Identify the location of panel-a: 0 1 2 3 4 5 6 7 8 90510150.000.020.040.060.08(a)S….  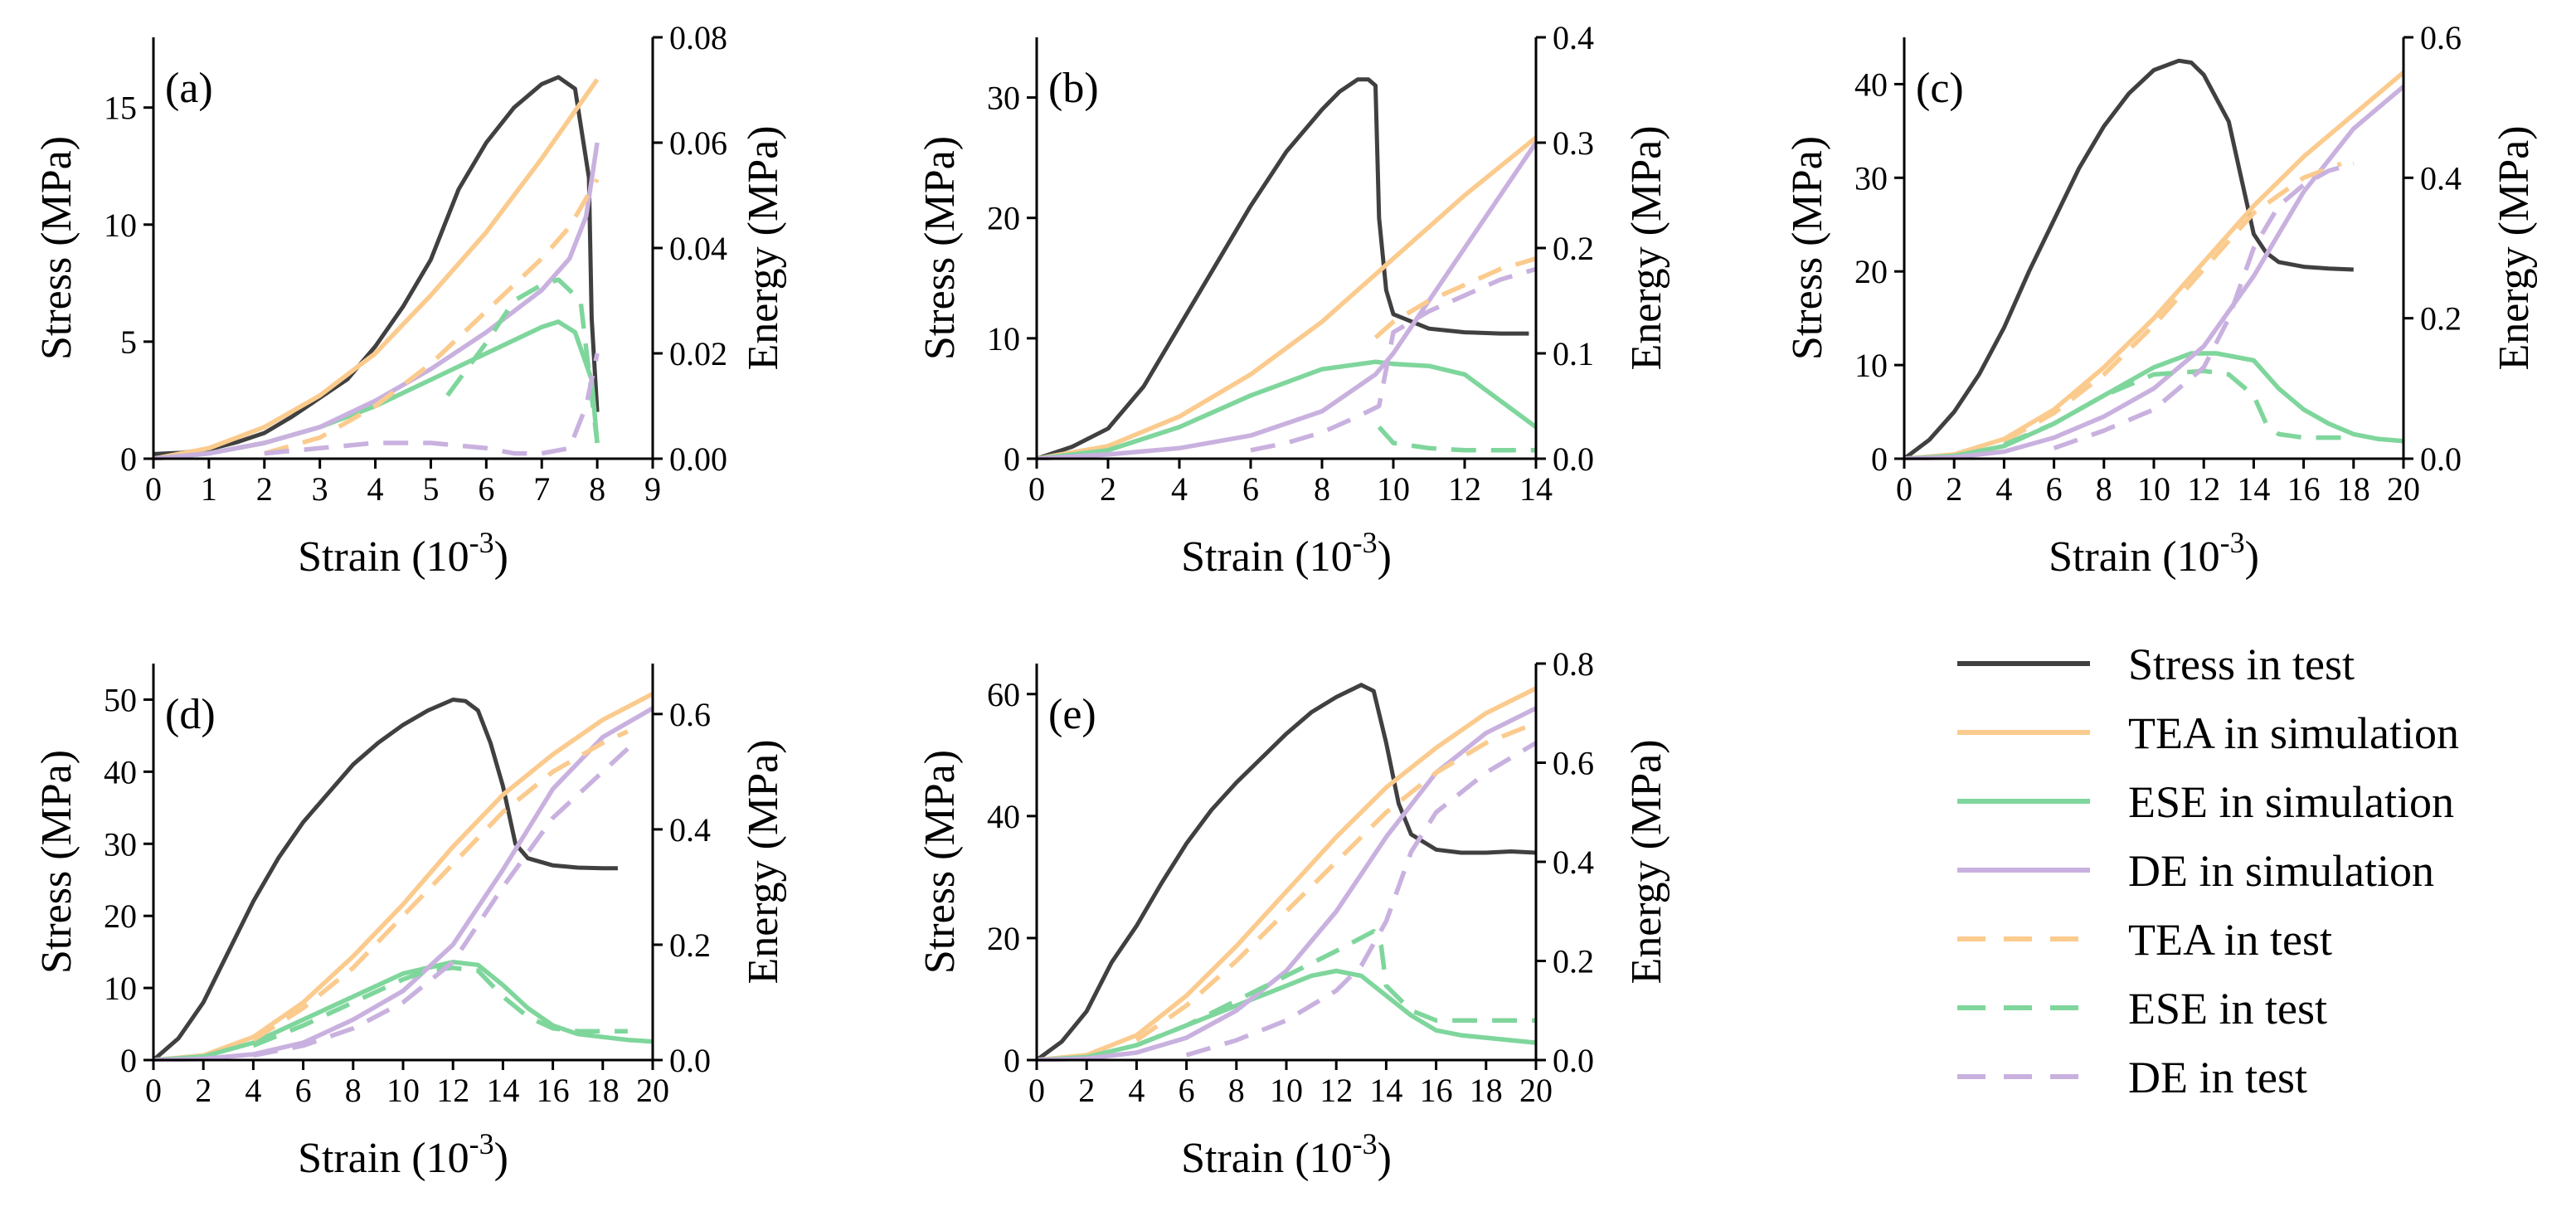
(410, 300).